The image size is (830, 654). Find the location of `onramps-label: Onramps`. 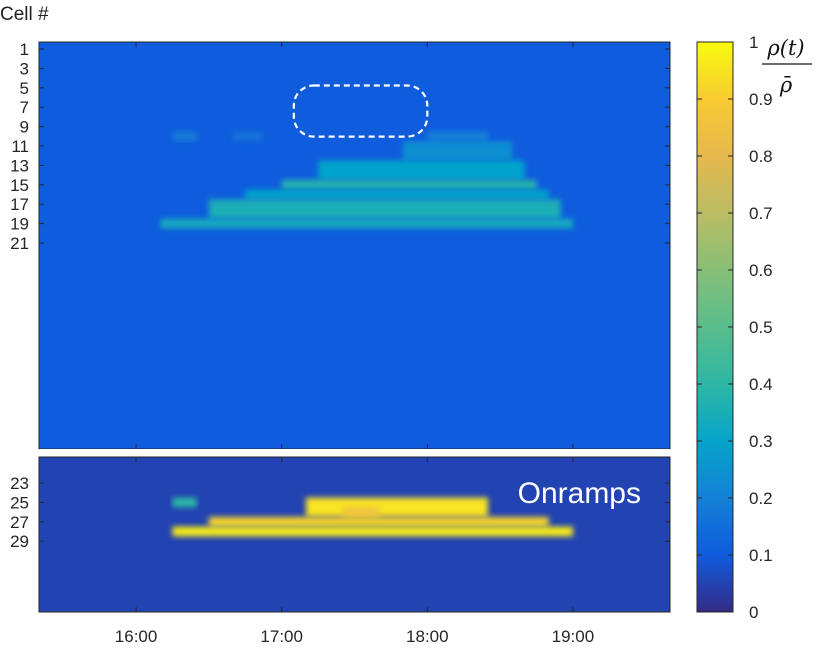

onramps-label: Onramps is located at coordinates (579, 493).